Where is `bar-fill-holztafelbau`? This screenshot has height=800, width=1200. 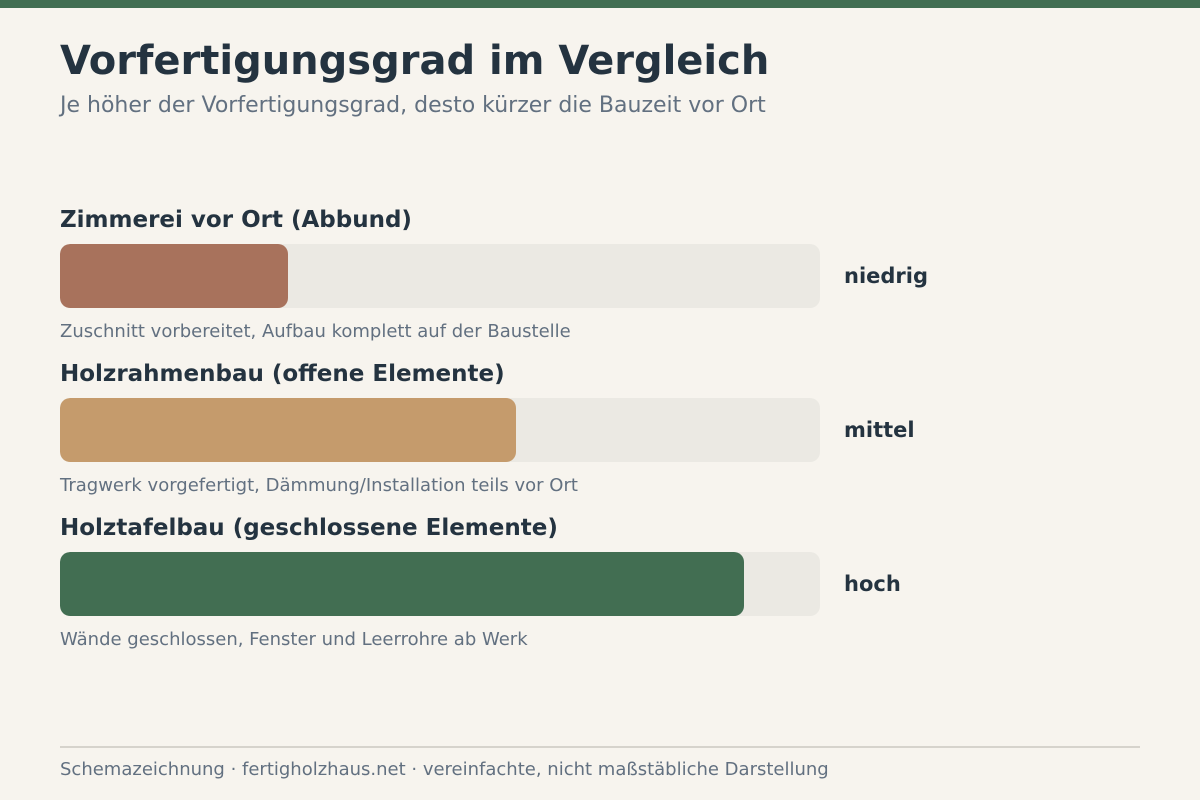
bar-fill-holztafelbau is located at coordinates (402, 584).